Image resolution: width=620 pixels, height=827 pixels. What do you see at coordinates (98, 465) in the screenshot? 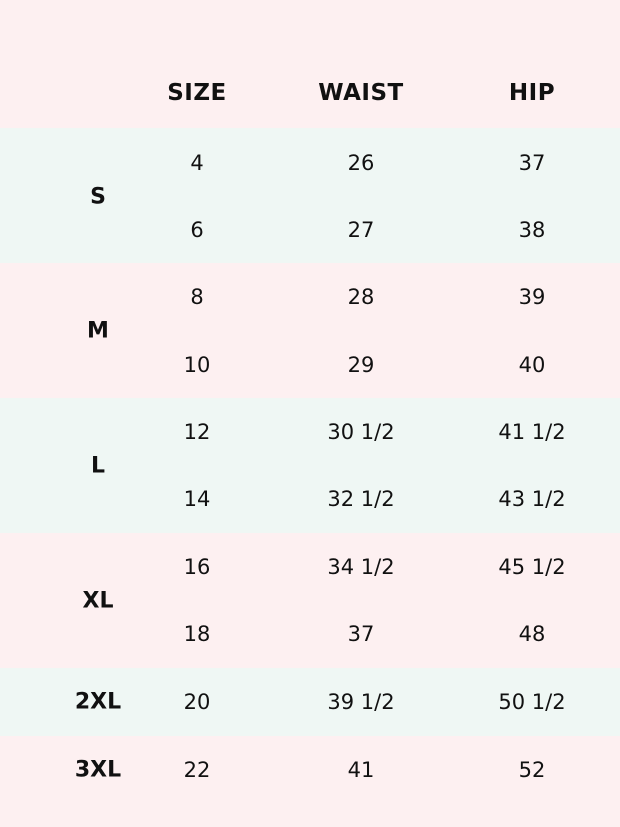
I see `size-group-label: L` at bounding box center [98, 465].